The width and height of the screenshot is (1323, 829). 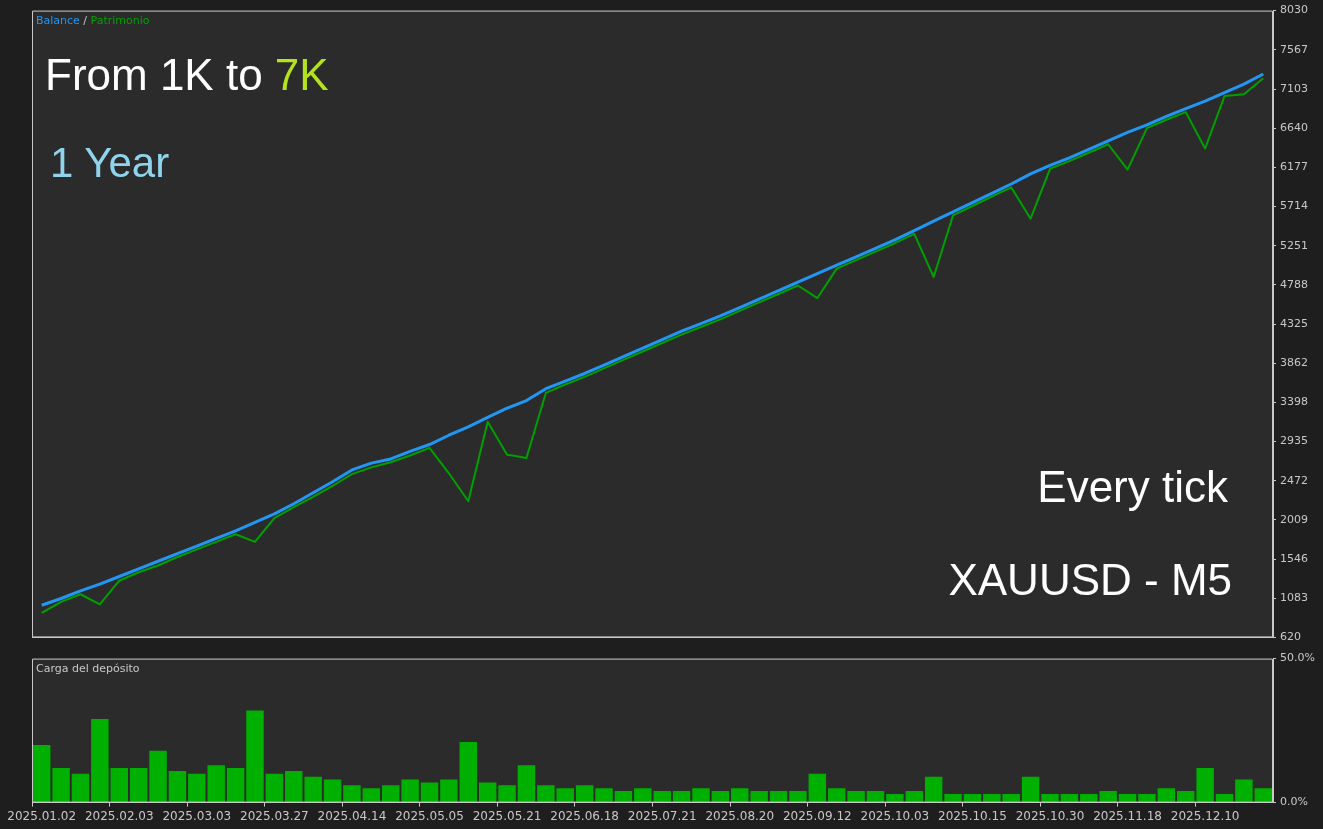 What do you see at coordinates (1294, 88) in the screenshot?
I see `y-tick-label: 7103` at bounding box center [1294, 88].